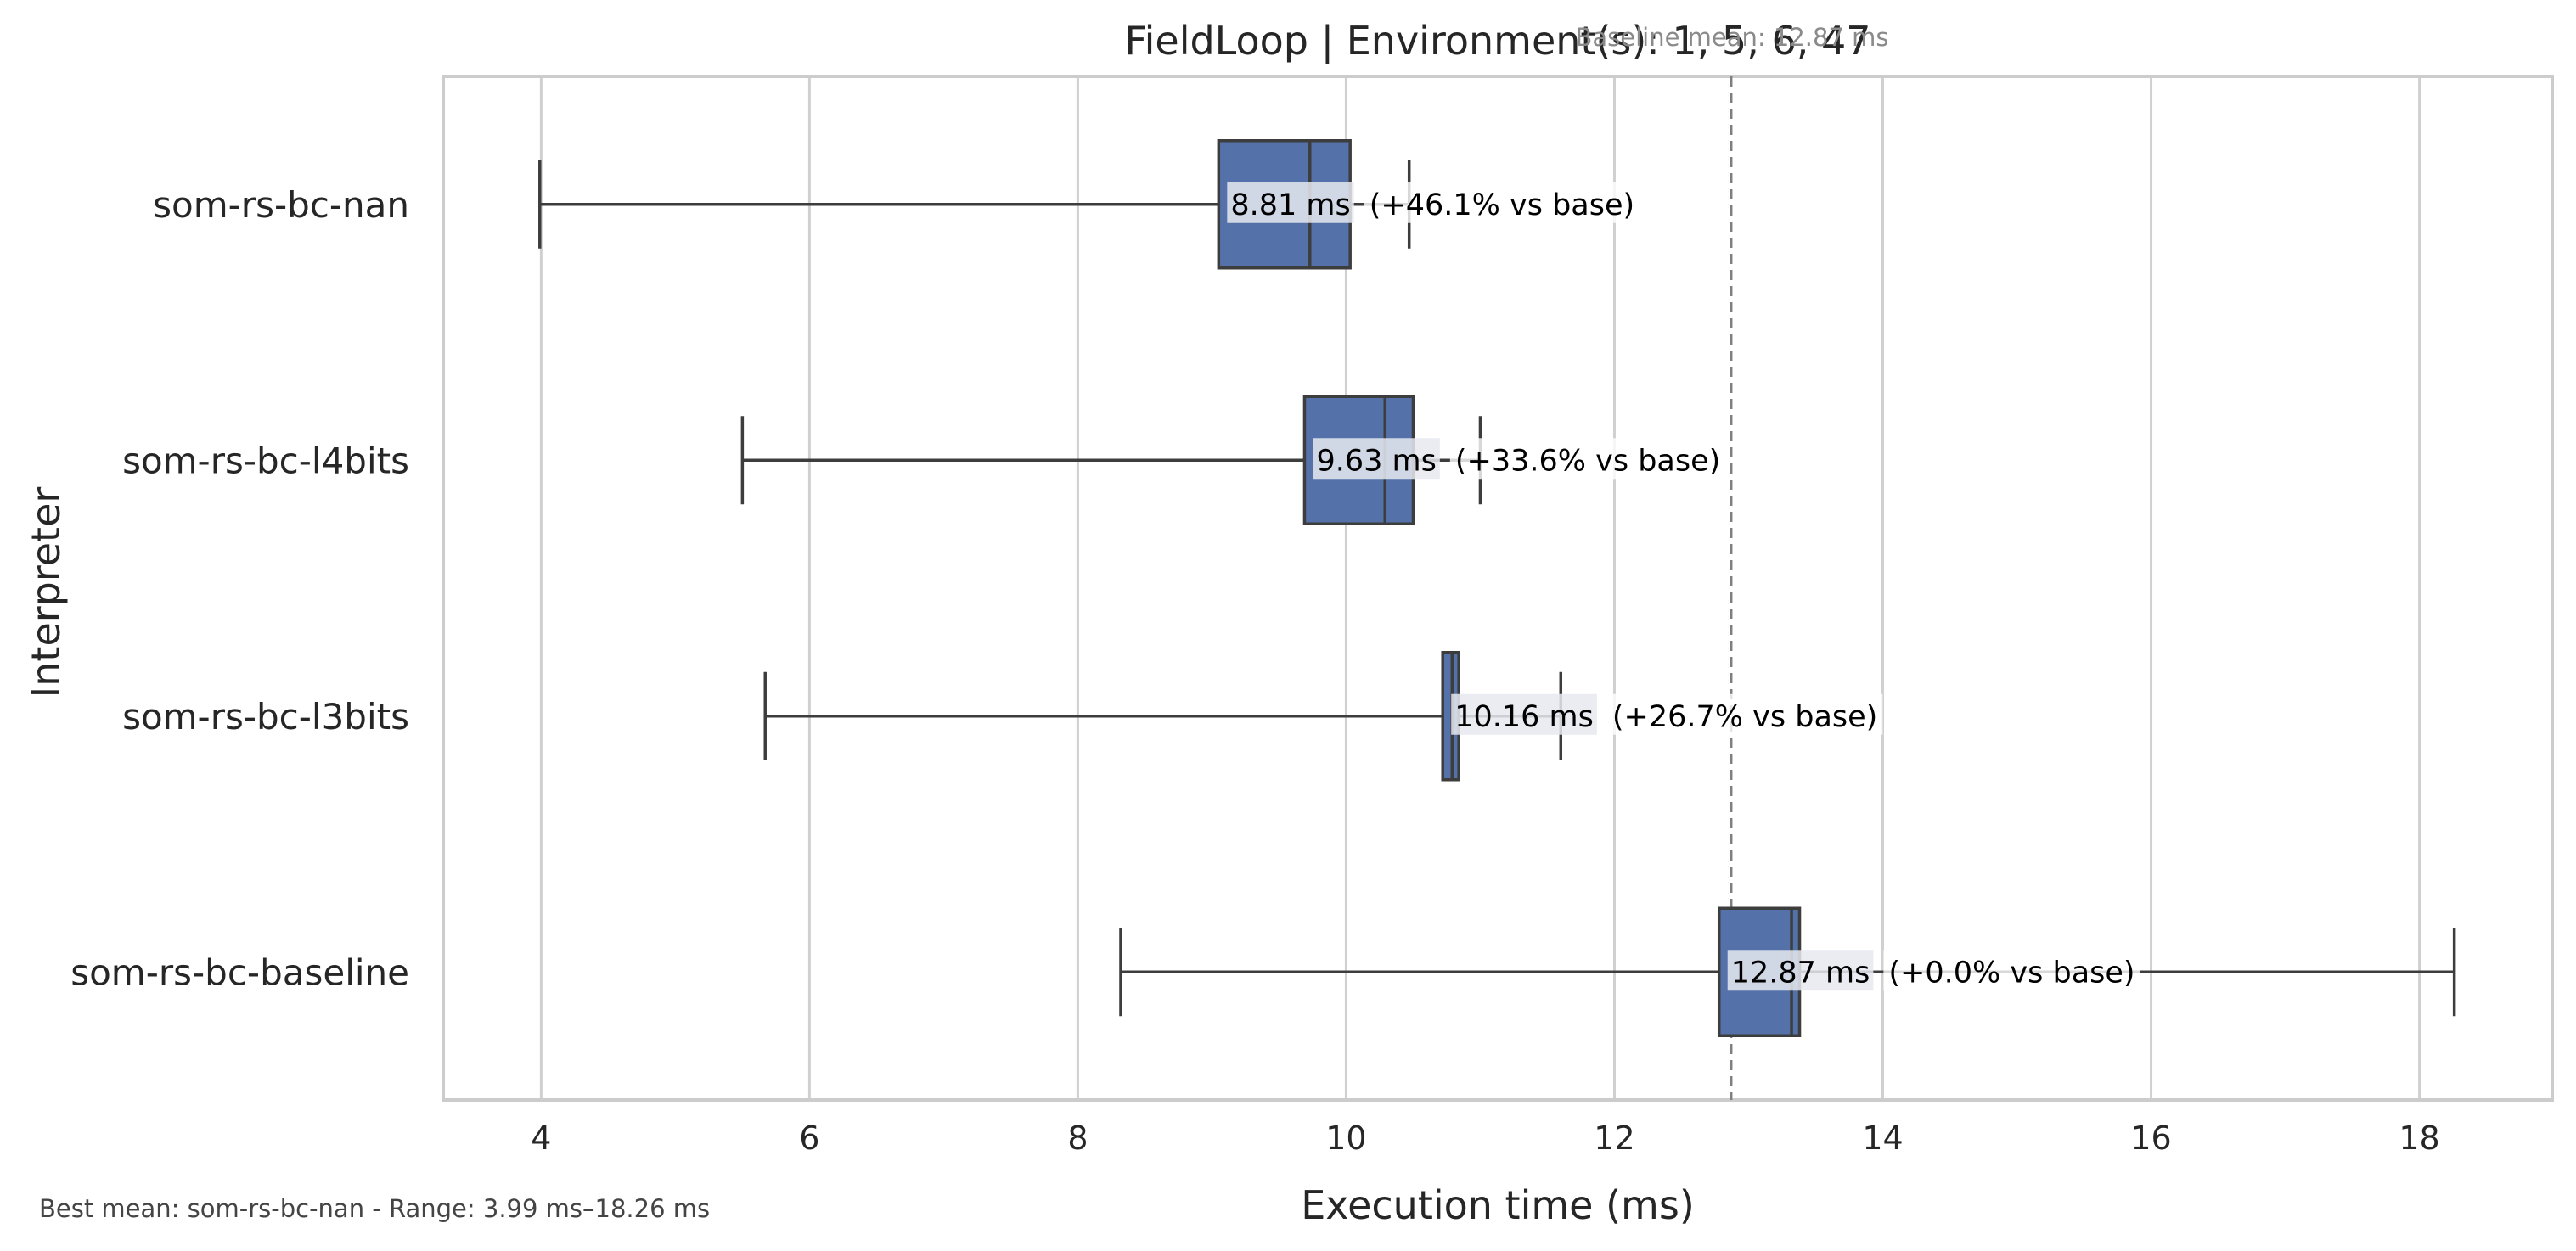  Describe the element at coordinates (265, 717) in the screenshot. I see `y-category-label: som-rs-bc-l3bits` at that location.